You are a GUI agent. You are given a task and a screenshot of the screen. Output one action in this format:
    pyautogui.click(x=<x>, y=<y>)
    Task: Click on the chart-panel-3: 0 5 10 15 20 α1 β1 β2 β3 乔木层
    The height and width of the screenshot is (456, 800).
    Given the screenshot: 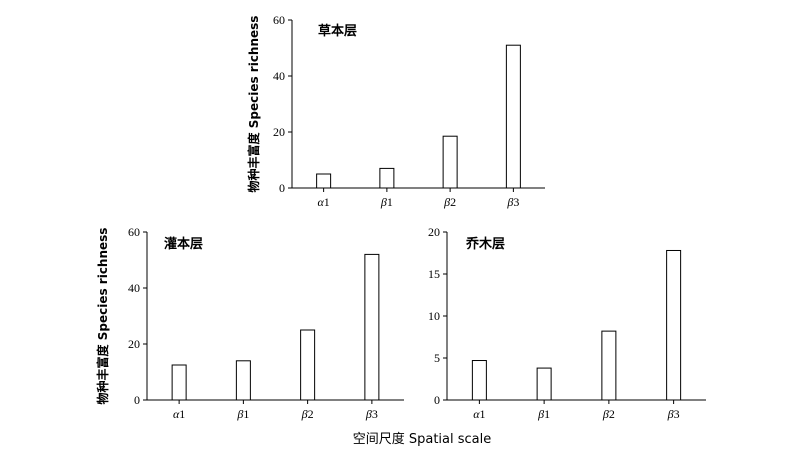 What is the action you would take?
    pyautogui.click(x=567, y=323)
    